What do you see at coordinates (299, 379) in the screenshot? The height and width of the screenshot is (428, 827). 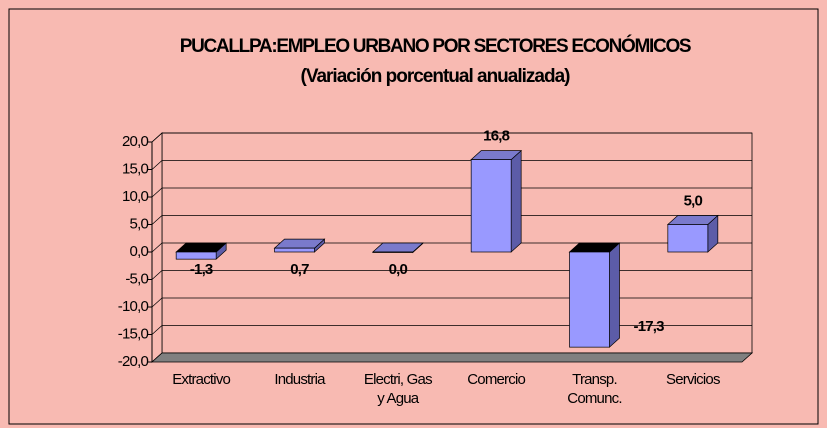 I see `x-tick-label: Industria` at bounding box center [299, 379].